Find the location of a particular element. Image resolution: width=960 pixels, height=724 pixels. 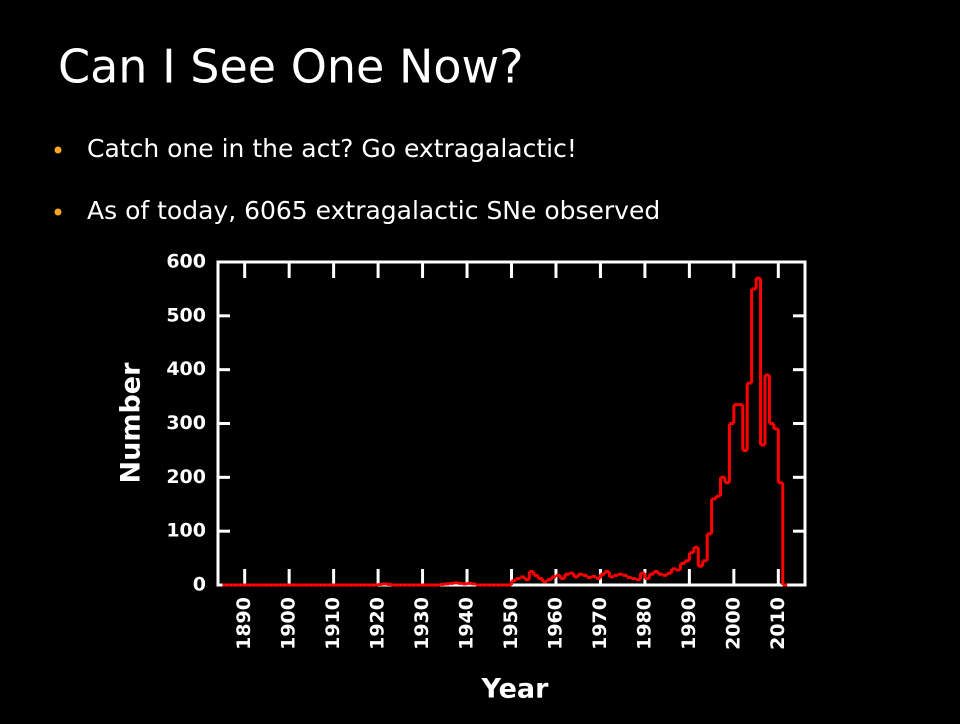

y-tick-label: 500 is located at coordinates (186, 315).